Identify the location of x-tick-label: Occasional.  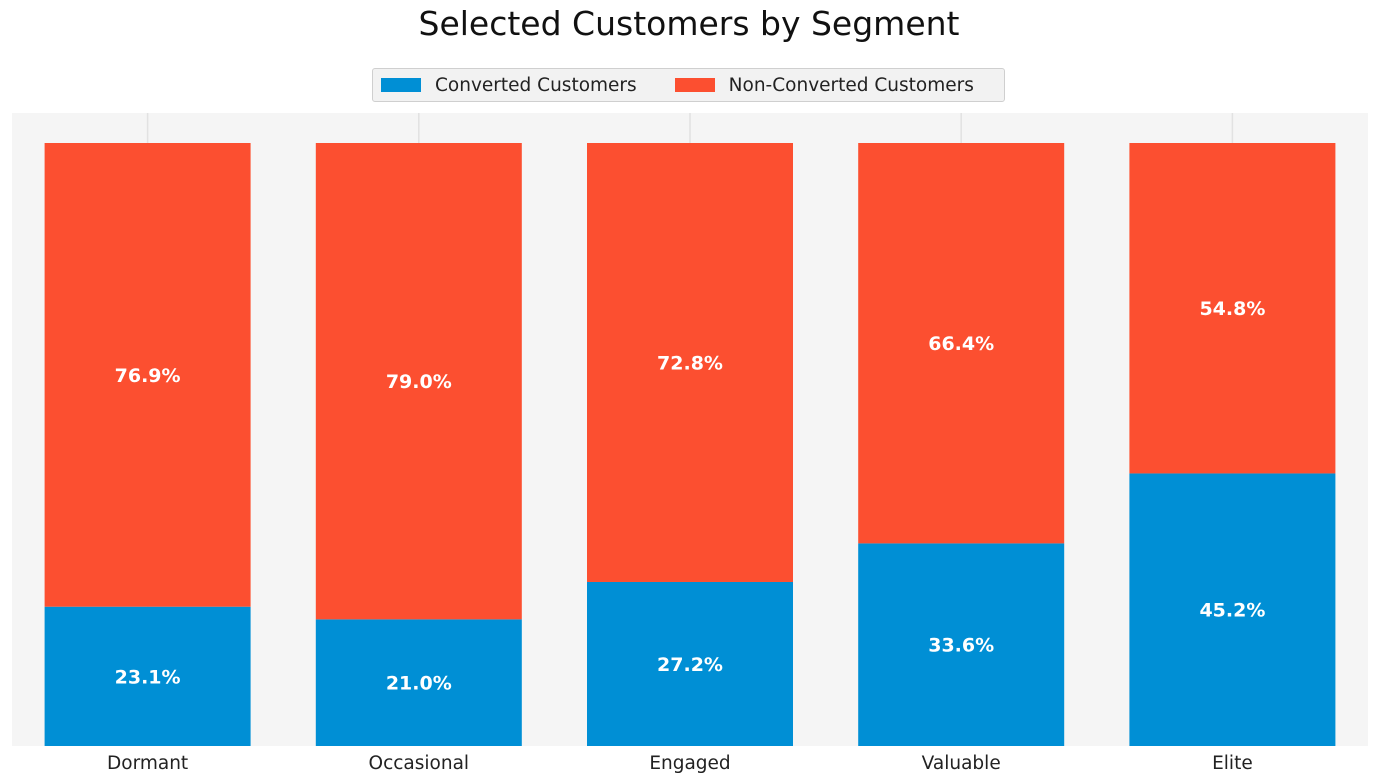
(419, 763).